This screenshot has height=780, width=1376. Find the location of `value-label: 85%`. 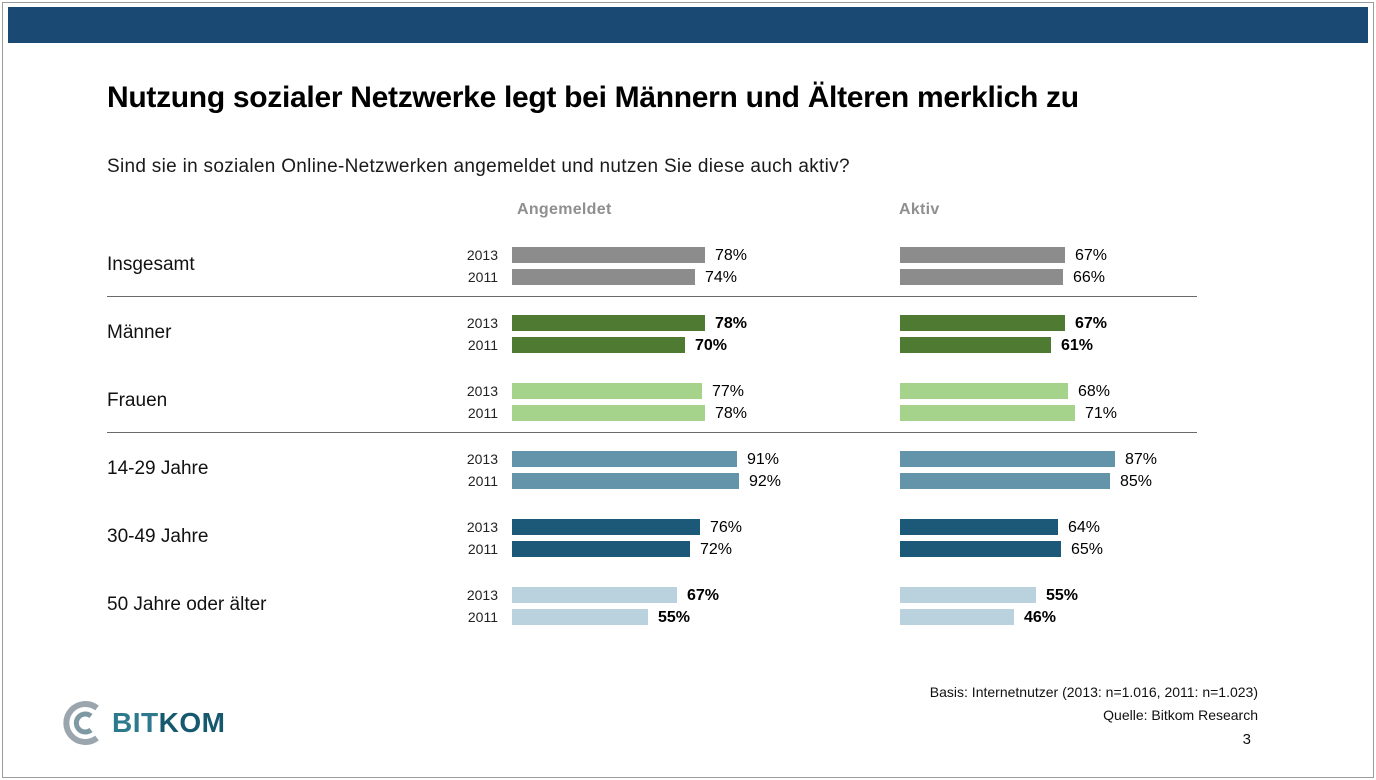

value-label: 85% is located at coordinates (1136, 481).